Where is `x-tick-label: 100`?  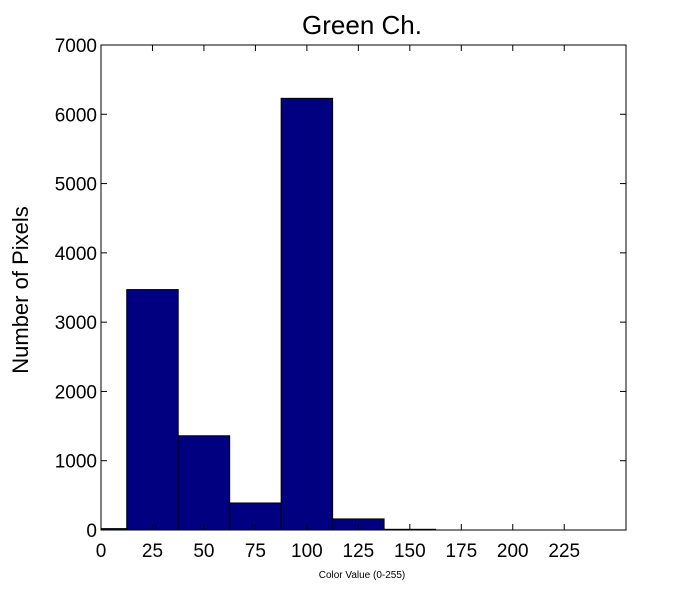
x-tick-label: 100 is located at coordinates (307, 551).